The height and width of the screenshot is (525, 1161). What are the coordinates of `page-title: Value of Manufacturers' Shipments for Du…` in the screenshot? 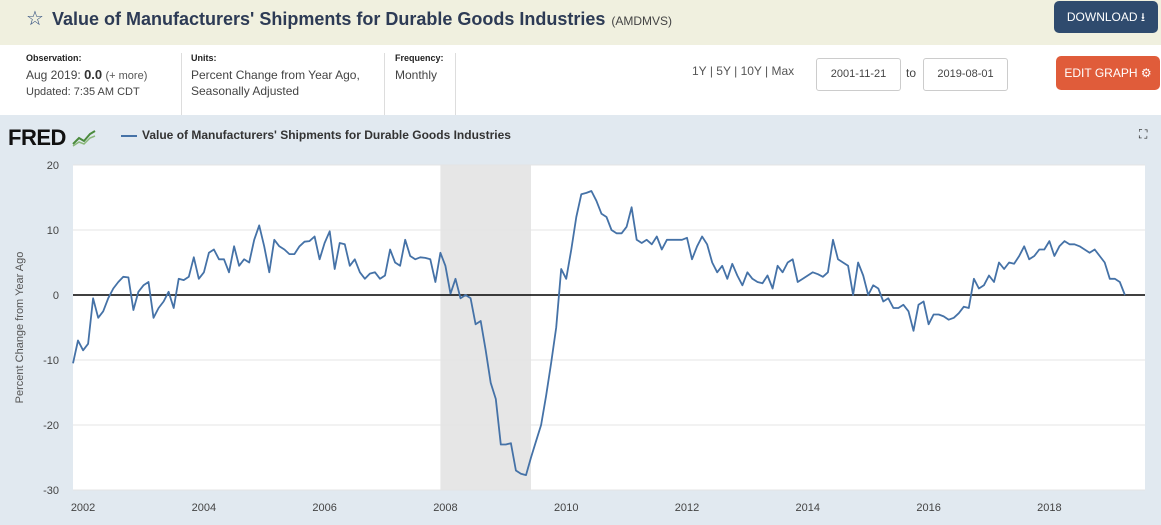 It's located at (362, 19).